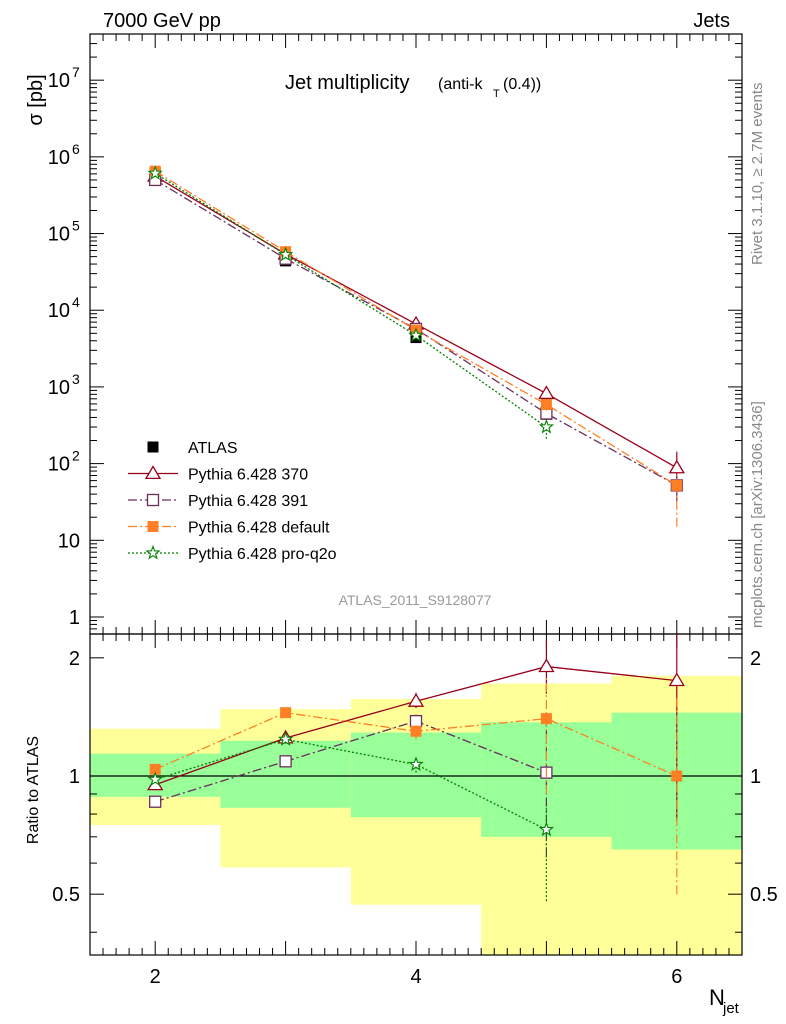 The image size is (786, 1024). Describe the element at coordinates (755, 659) in the screenshot. I see `ratio-y-tick-label-right: 2` at that location.